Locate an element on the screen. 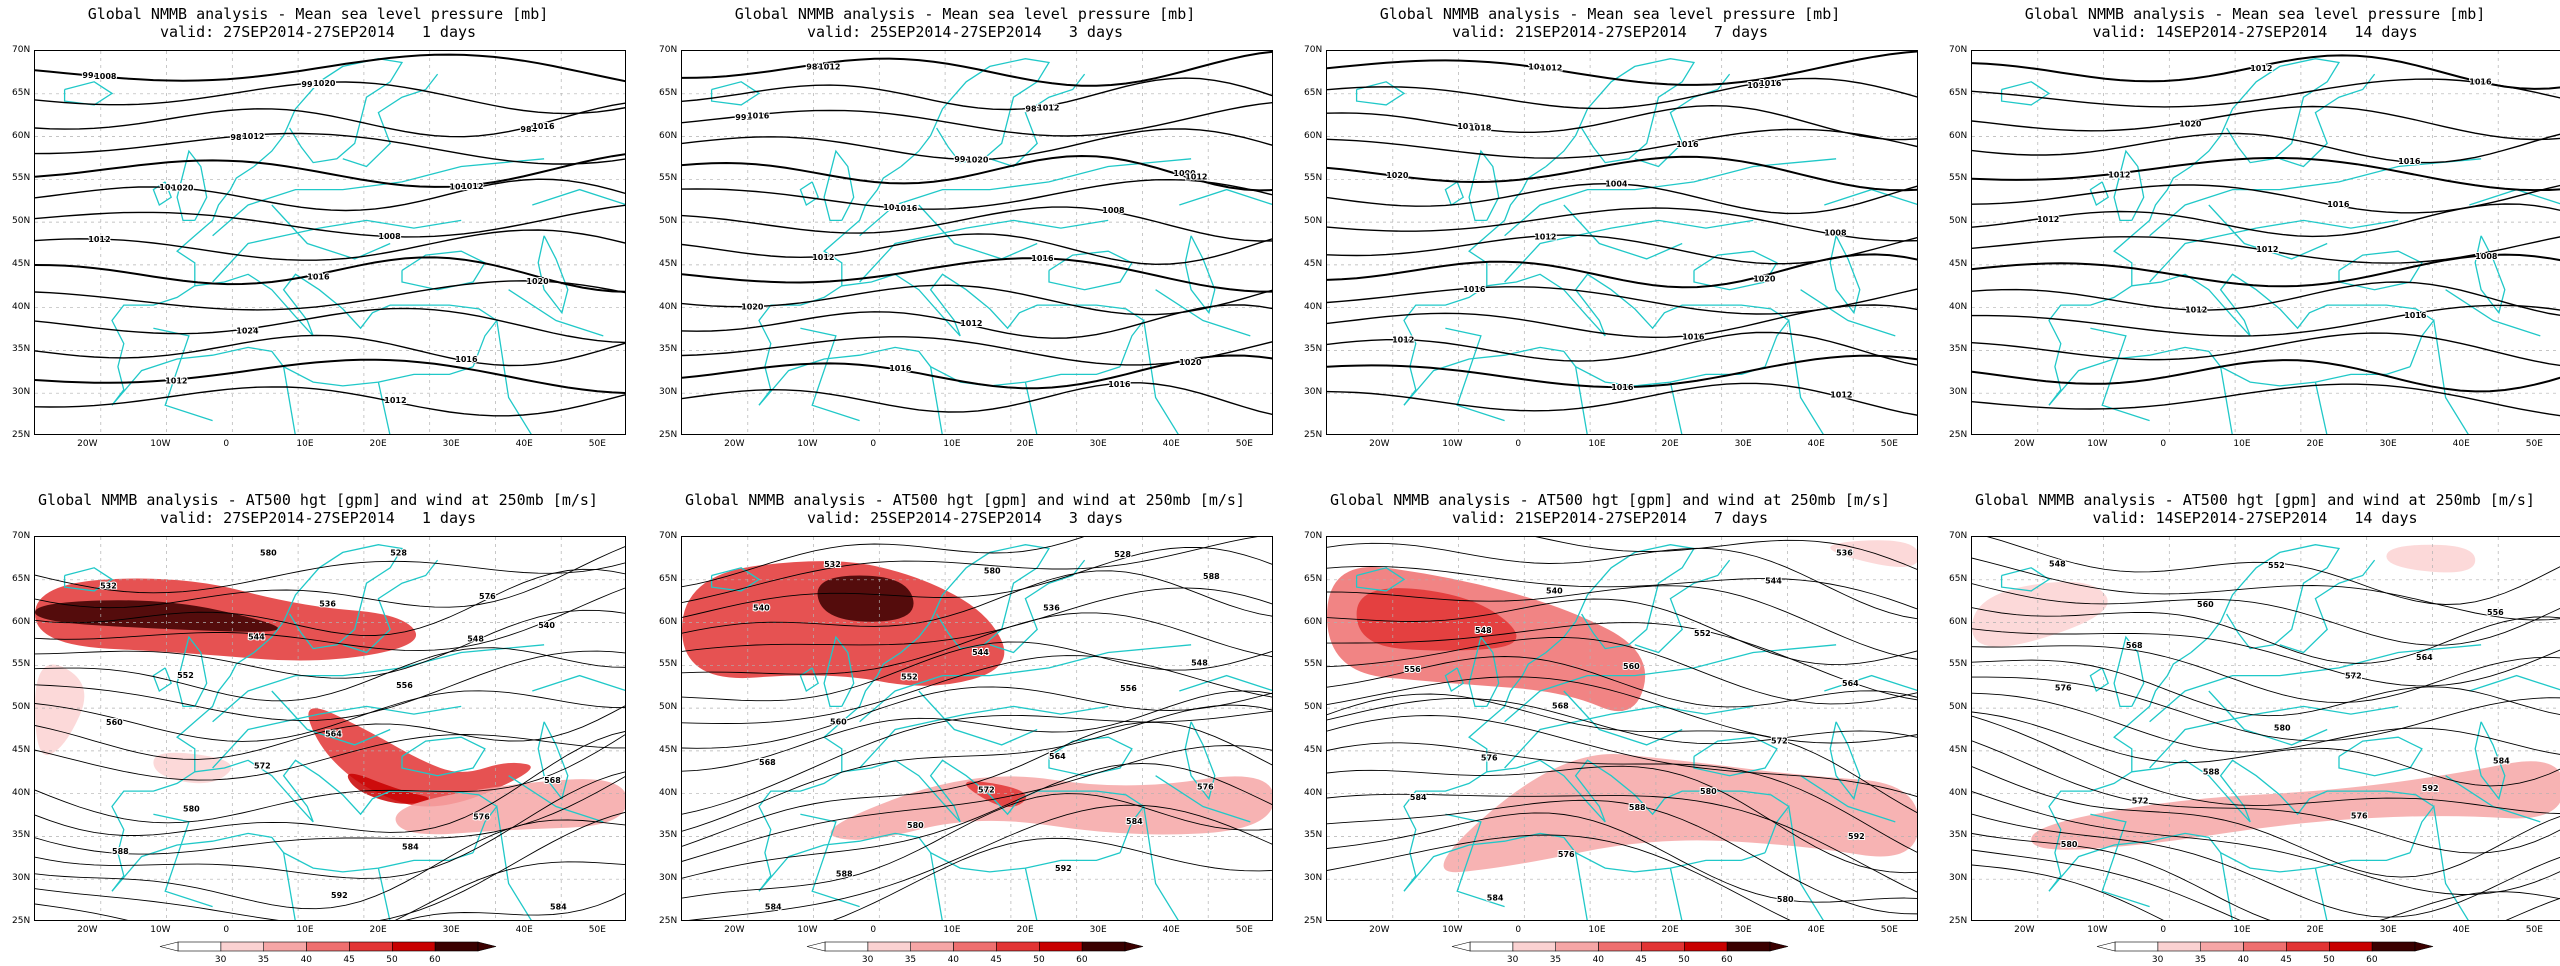  latitude-label: 65N is located at coordinates (1313, 578).